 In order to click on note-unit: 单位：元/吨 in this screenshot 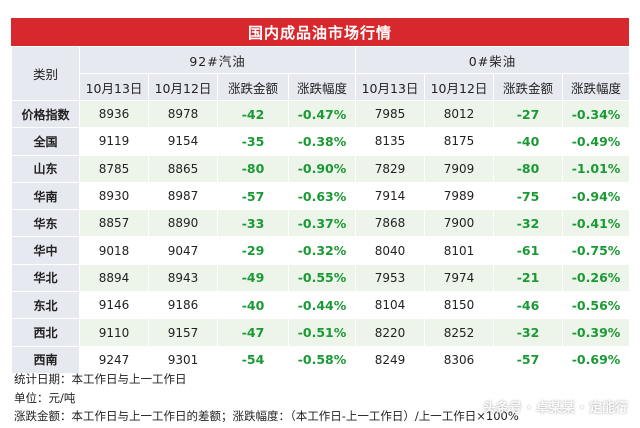, I will do `click(45, 397)`.